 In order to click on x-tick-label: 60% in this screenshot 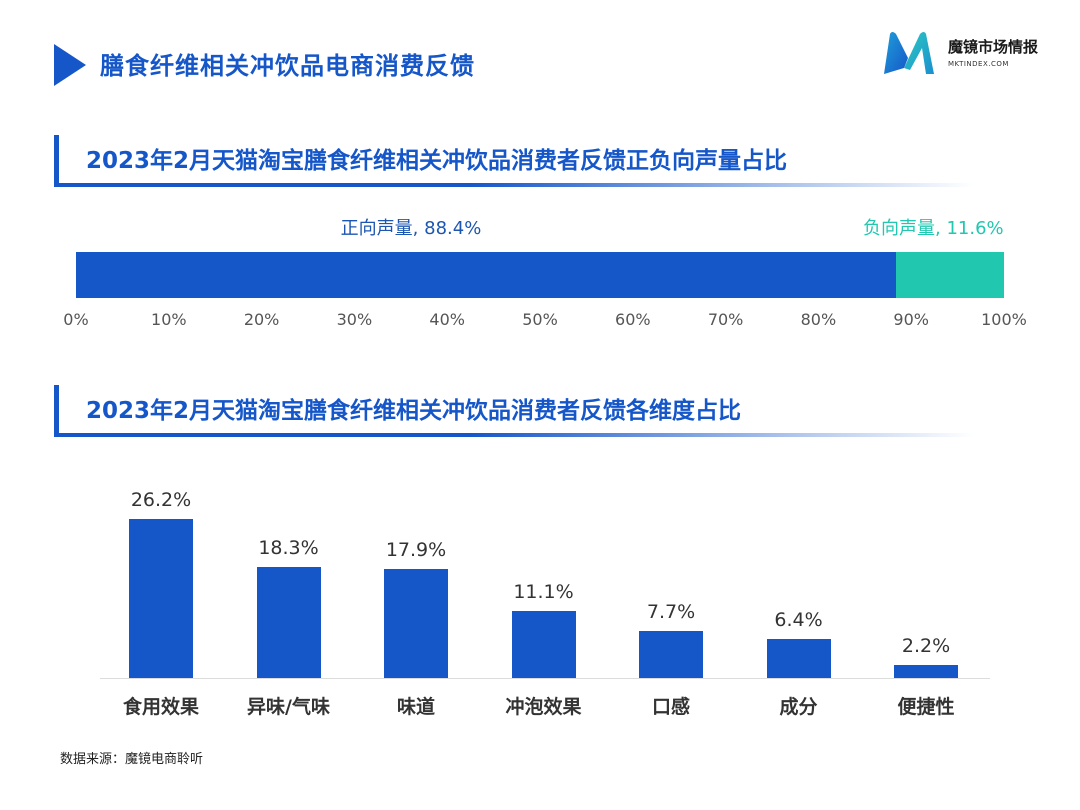, I will do `click(633, 319)`.